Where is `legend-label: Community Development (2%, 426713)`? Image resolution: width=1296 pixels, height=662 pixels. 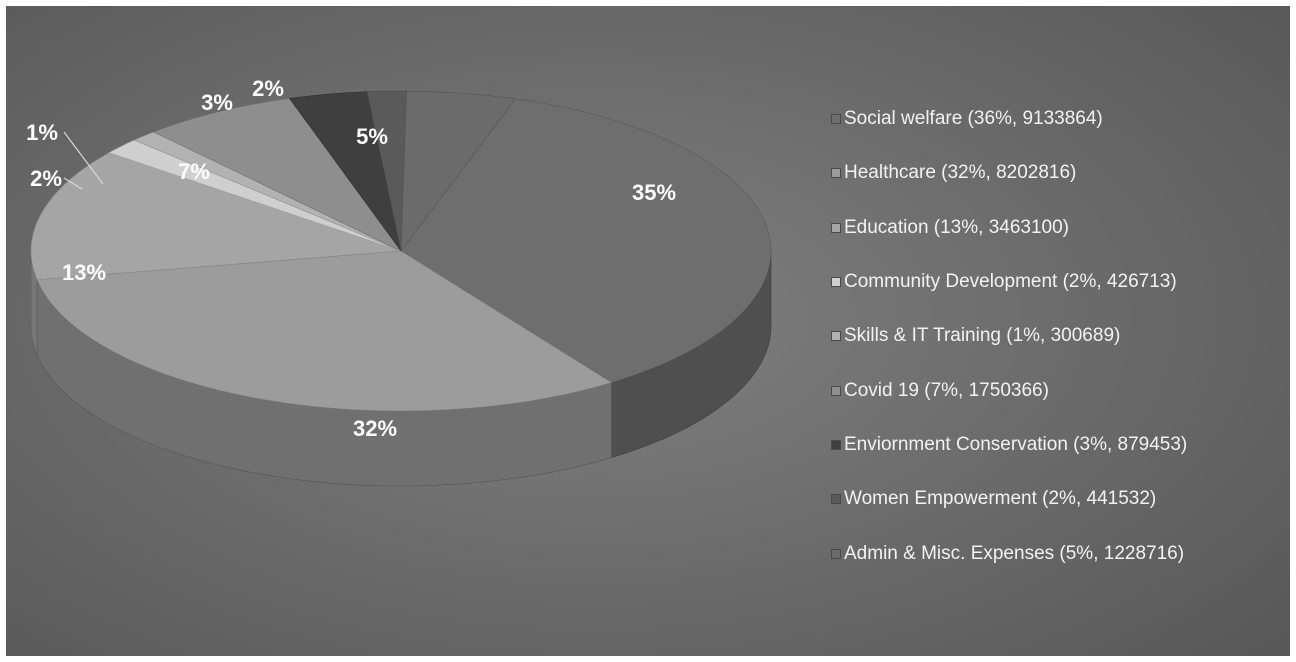 legend-label: Community Development (2%, 426713) is located at coordinates (1010, 282).